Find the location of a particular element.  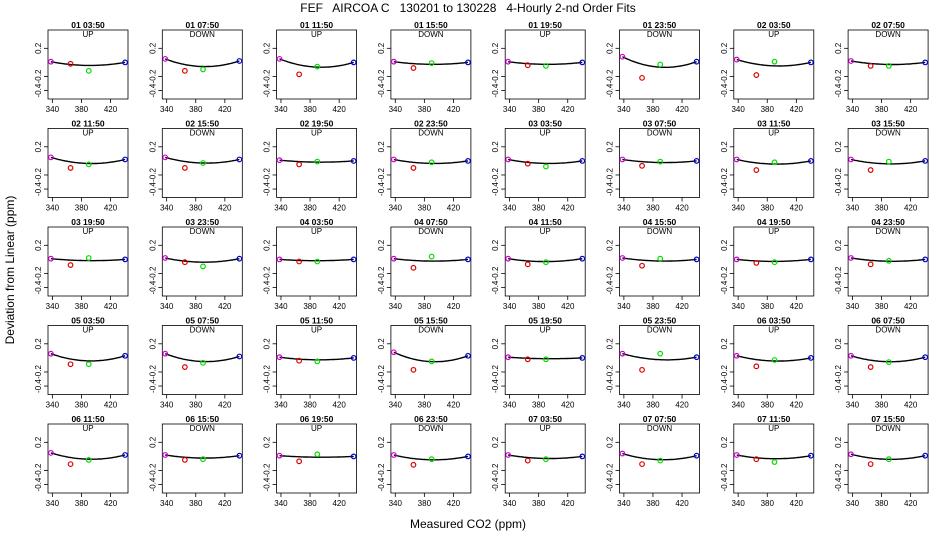

panel-title: 03 19:50 is located at coordinates (88, 222).